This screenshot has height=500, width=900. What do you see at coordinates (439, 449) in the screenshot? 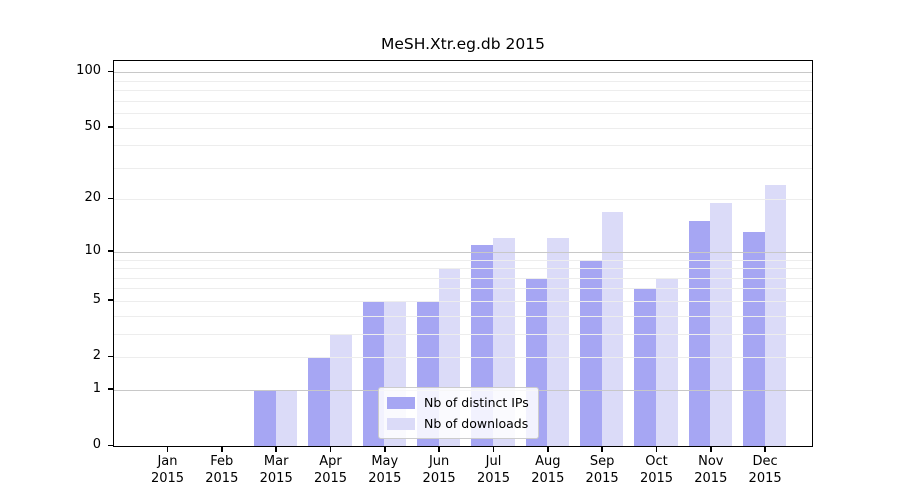
I see `x-tick-mark-jun` at bounding box center [439, 449].